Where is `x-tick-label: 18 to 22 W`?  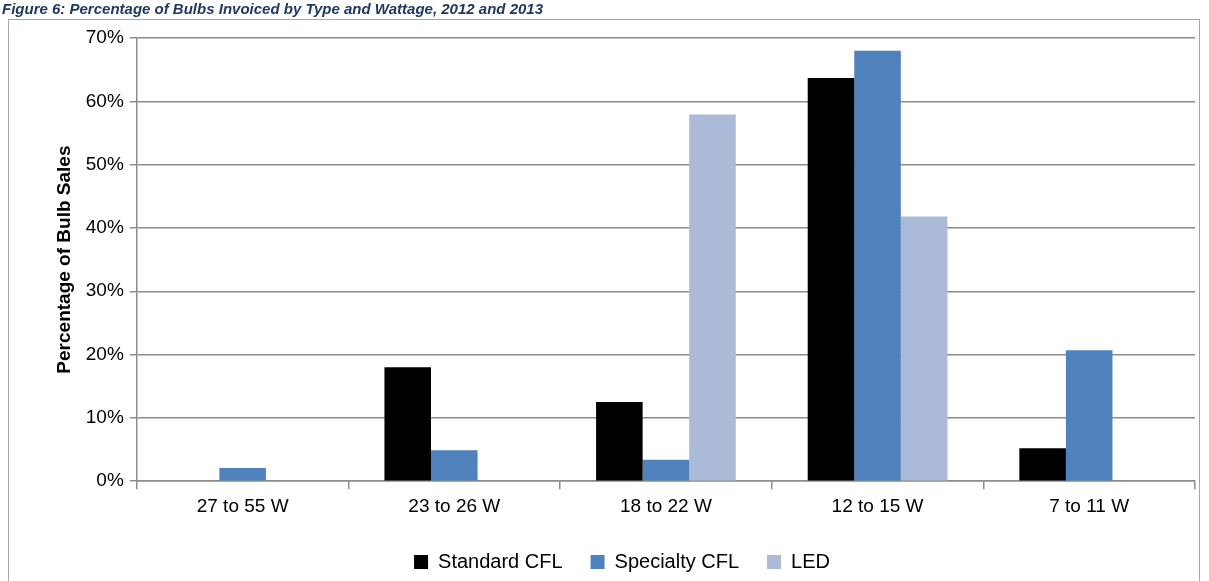
x-tick-label: 18 to 22 W is located at coordinates (665, 505).